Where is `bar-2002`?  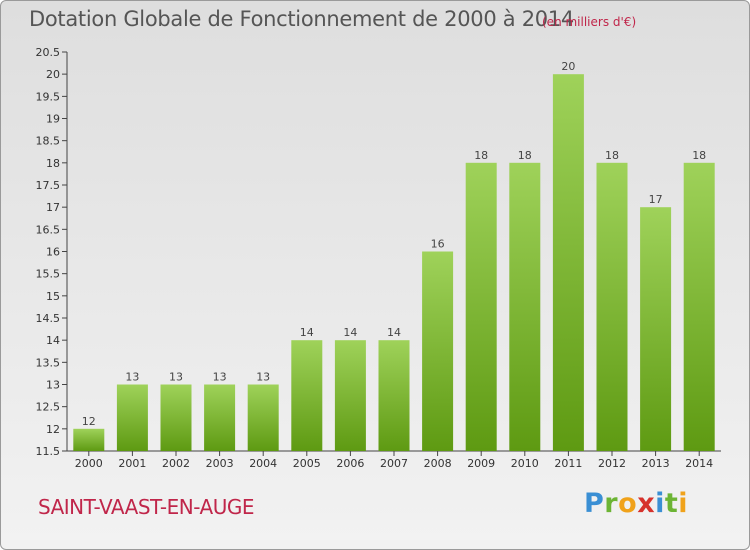 bar-2002 is located at coordinates (176, 417).